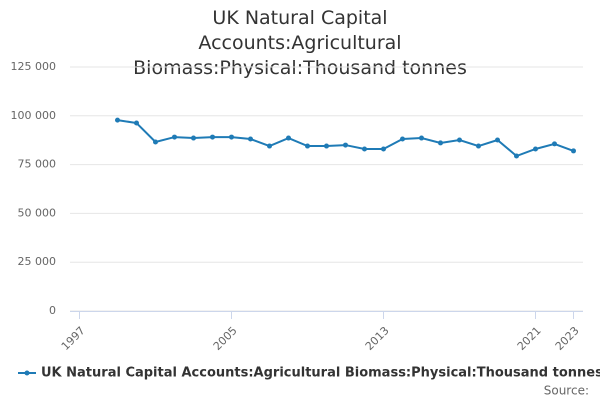  What do you see at coordinates (34, 66) in the screenshot?
I see `y-tick-label: 125 000` at bounding box center [34, 66].